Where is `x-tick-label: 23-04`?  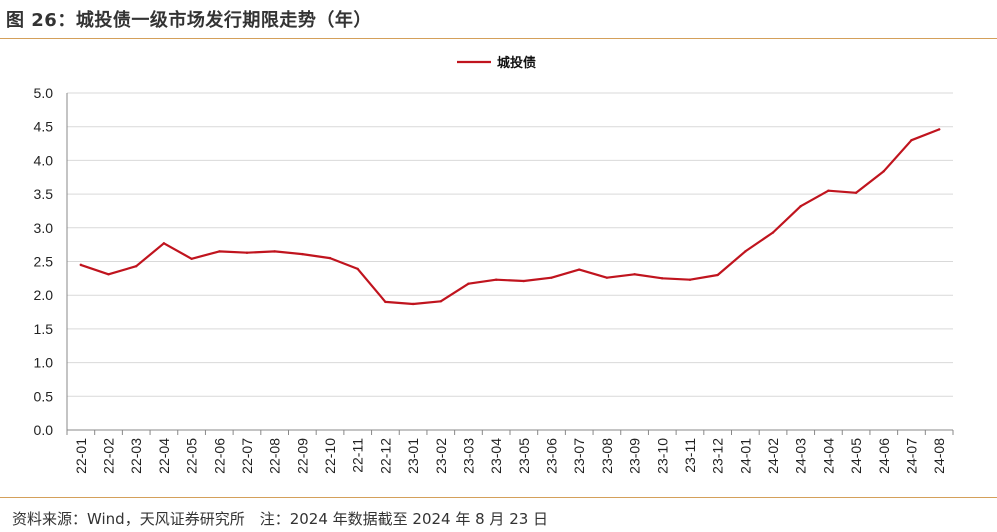 x-tick-label: 23-04 is located at coordinates (496, 456).